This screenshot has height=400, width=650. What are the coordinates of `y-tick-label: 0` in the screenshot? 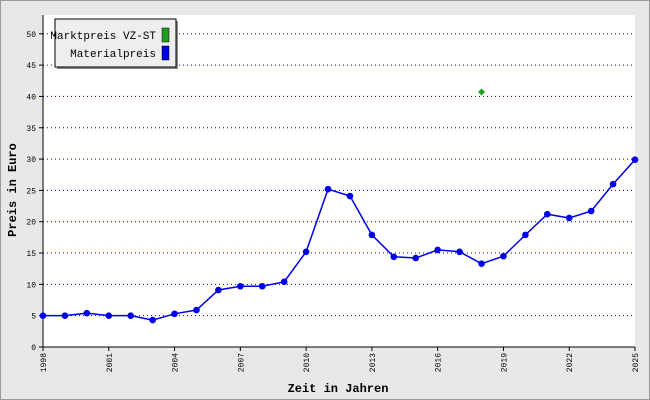 It's located at (33, 348).